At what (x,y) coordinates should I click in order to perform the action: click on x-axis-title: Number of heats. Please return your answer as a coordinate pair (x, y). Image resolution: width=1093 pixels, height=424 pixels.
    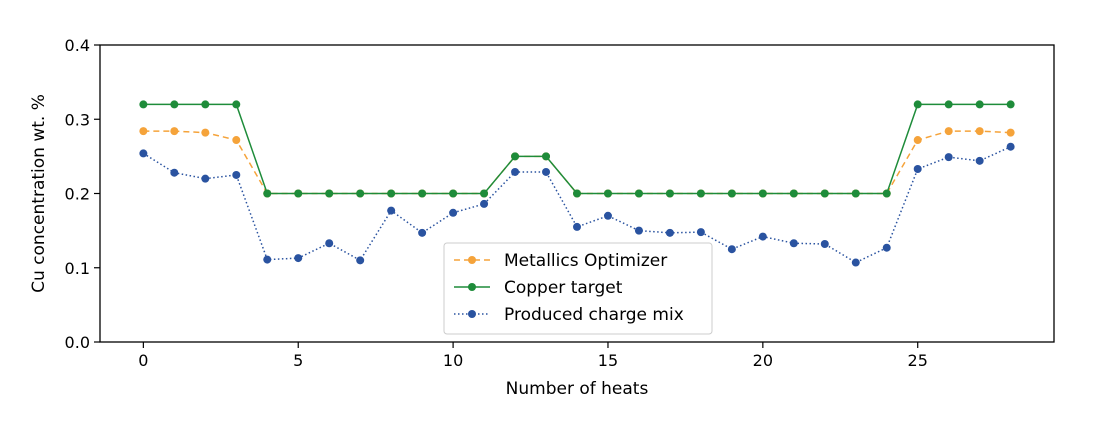
    Looking at the image, I should click on (577, 389).